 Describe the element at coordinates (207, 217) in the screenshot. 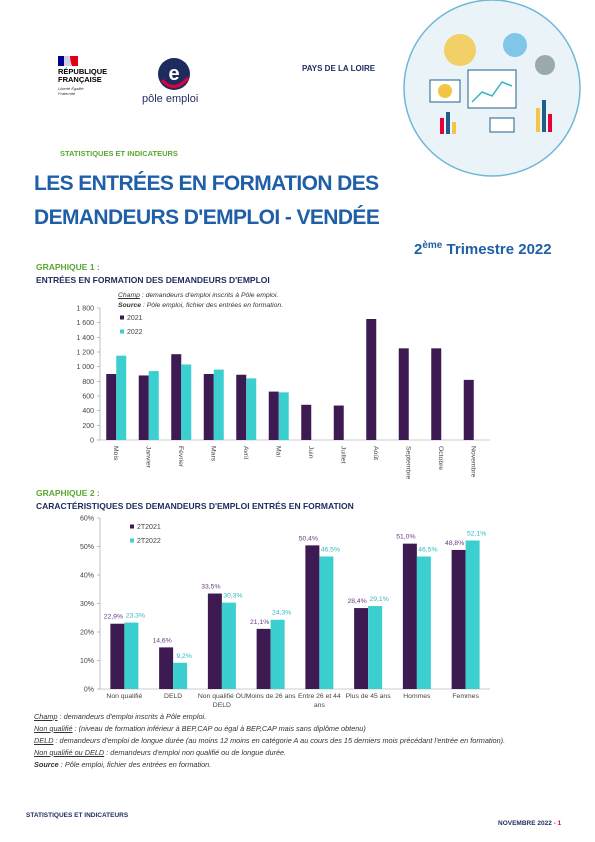

I see `title: DEMANDEURS D'EMPLOI - VENDÉE` at that location.